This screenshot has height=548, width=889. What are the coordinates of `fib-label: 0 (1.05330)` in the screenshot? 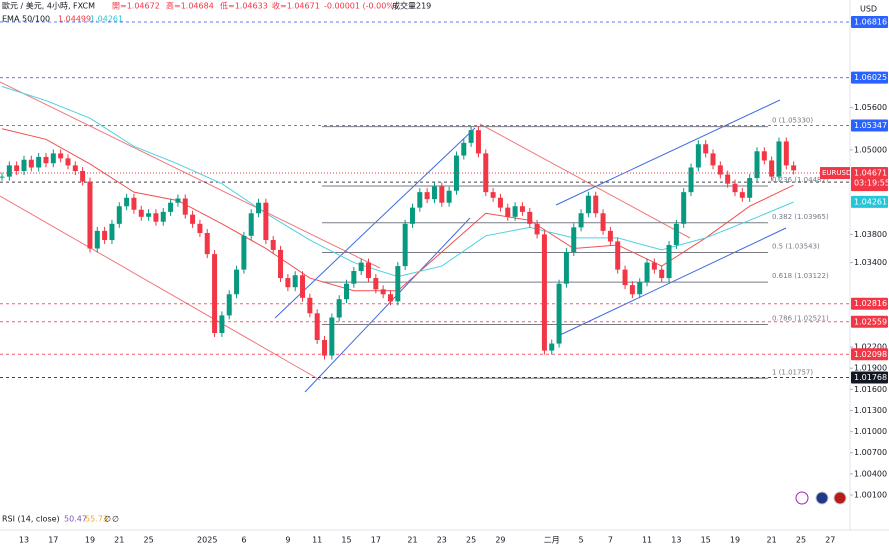 It's located at (792, 121).